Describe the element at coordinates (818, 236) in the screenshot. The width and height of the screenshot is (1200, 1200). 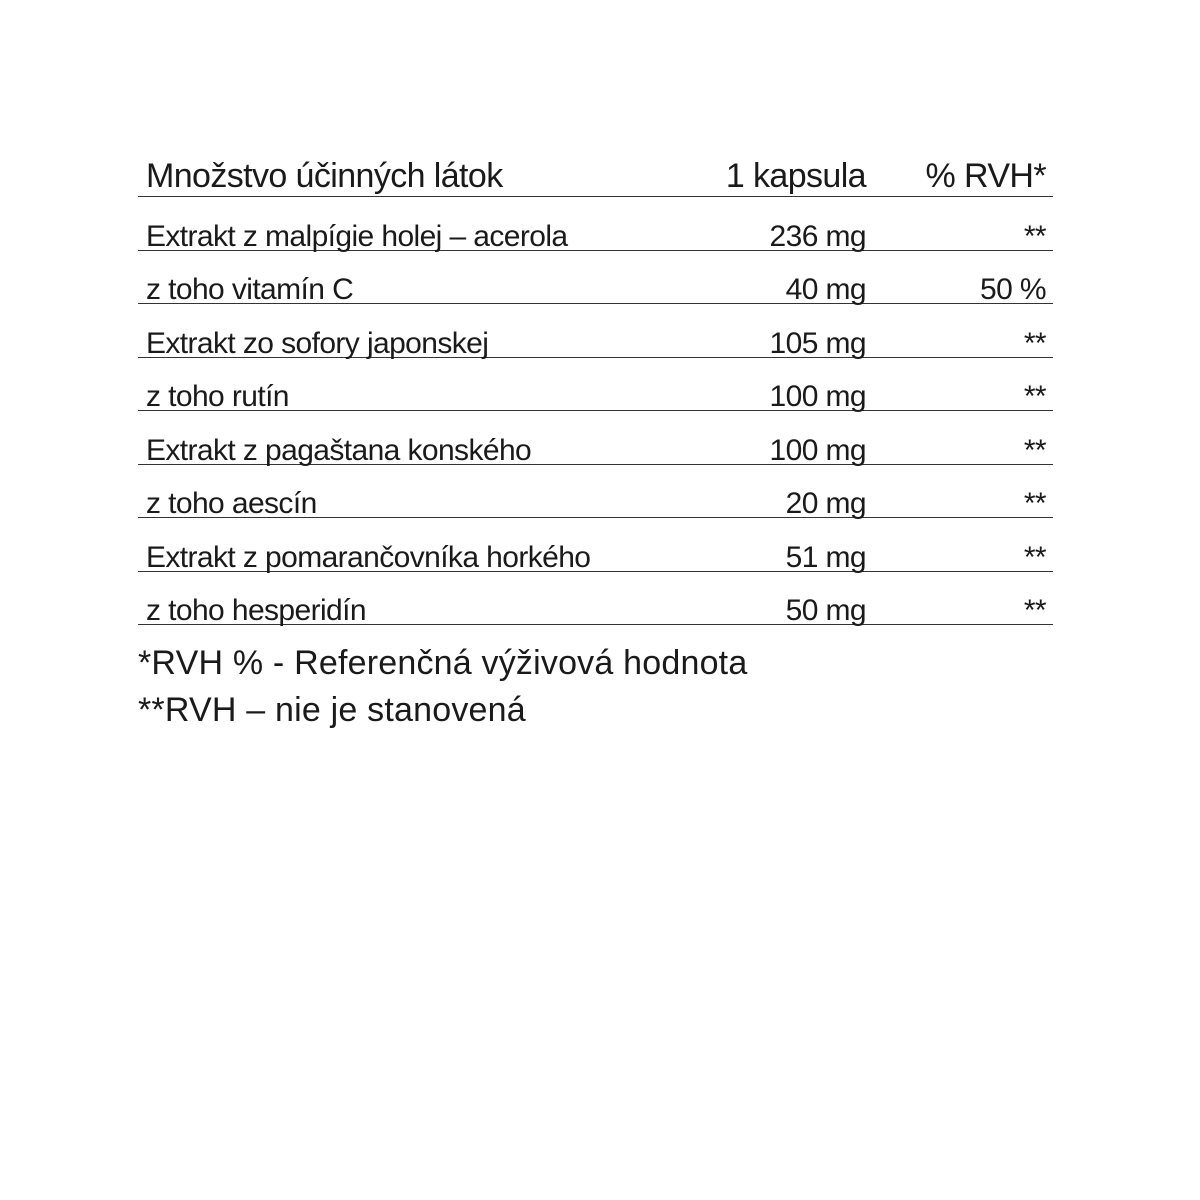
I see `row-amount: 236 mg` at that location.